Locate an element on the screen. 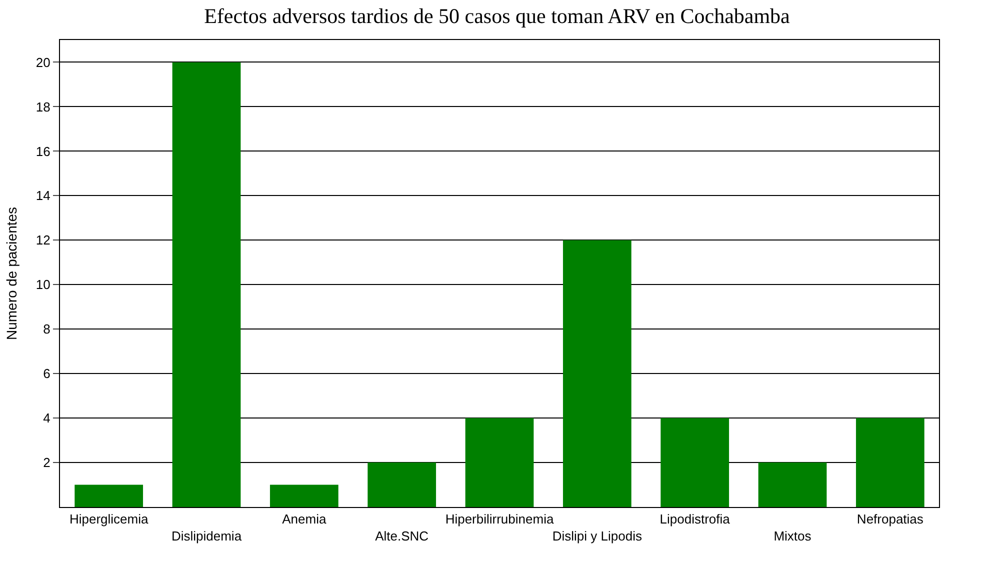  y-tick-label: 14 is located at coordinates (43, 196).